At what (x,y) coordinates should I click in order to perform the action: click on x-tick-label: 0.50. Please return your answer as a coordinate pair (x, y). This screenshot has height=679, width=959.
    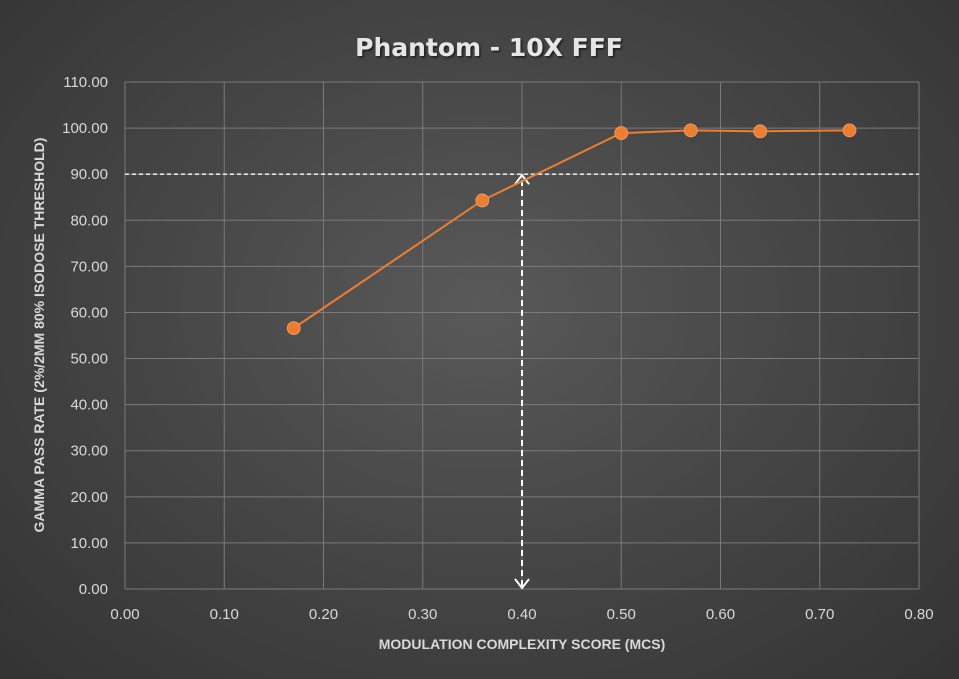
    Looking at the image, I should click on (621, 614).